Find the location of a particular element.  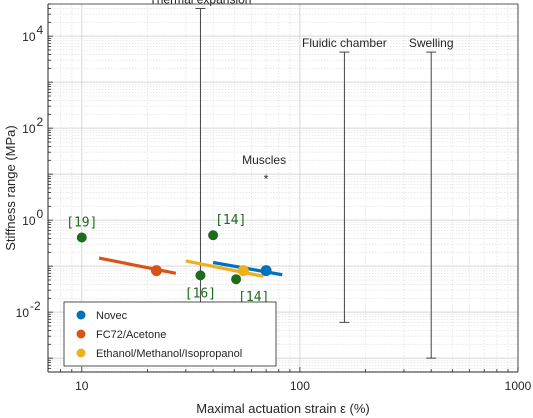

y-tick-exponent: -2 is located at coordinates (35, 306).